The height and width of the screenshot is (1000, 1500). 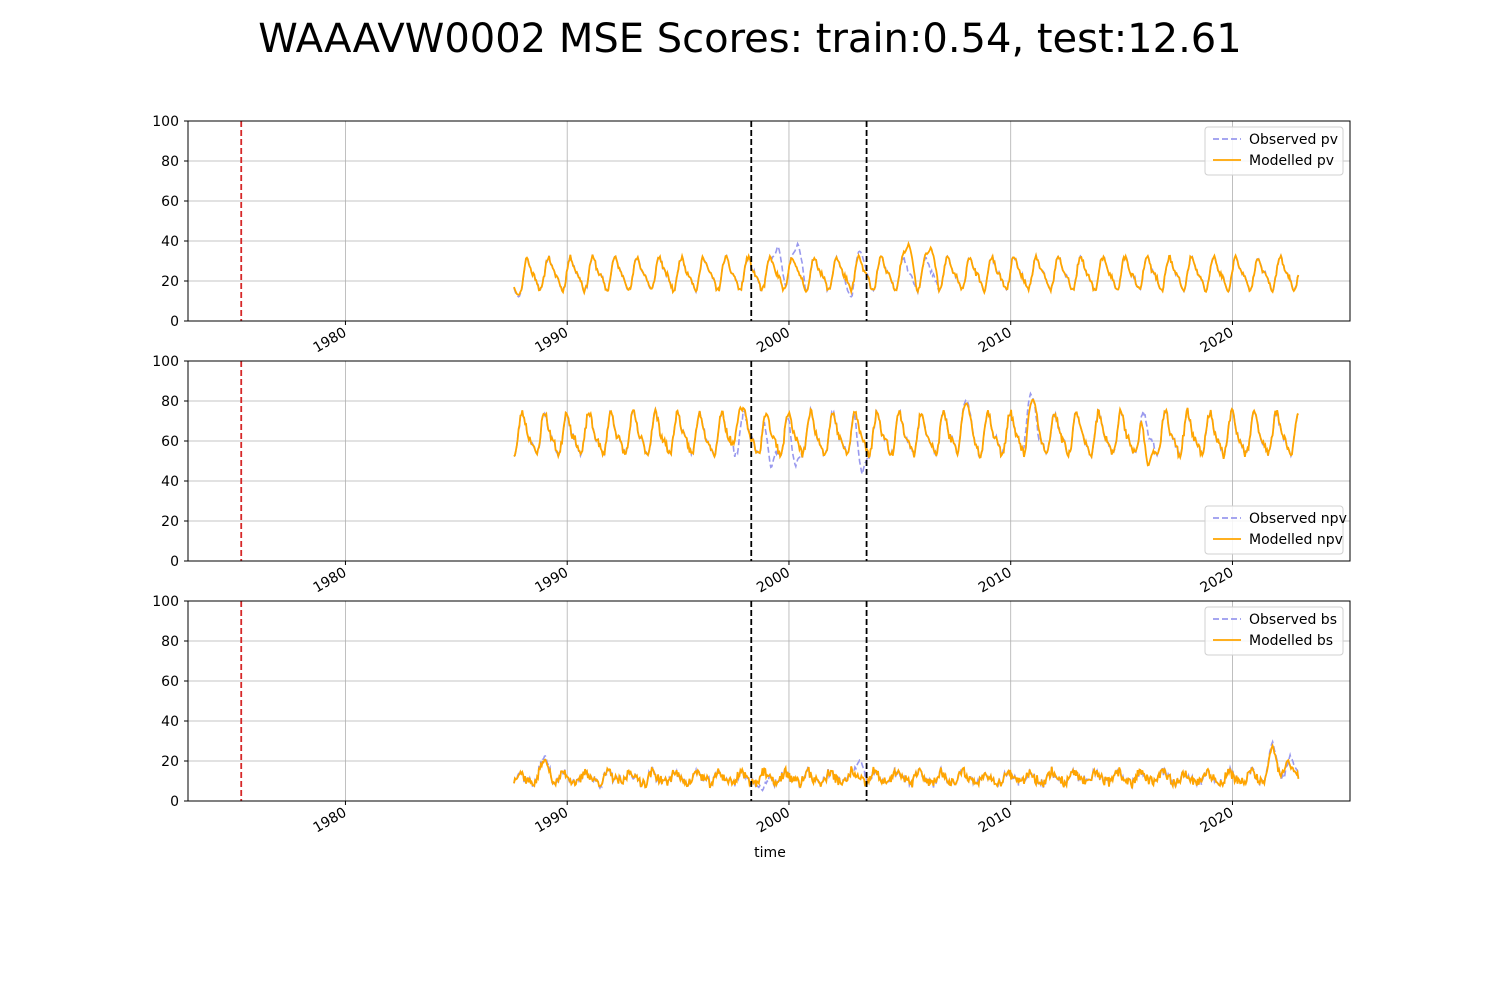 What do you see at coordinates (1293, 620) in the screenshot?
I see `legend-entry: Observed bs` at bounding box center [1293, 620].